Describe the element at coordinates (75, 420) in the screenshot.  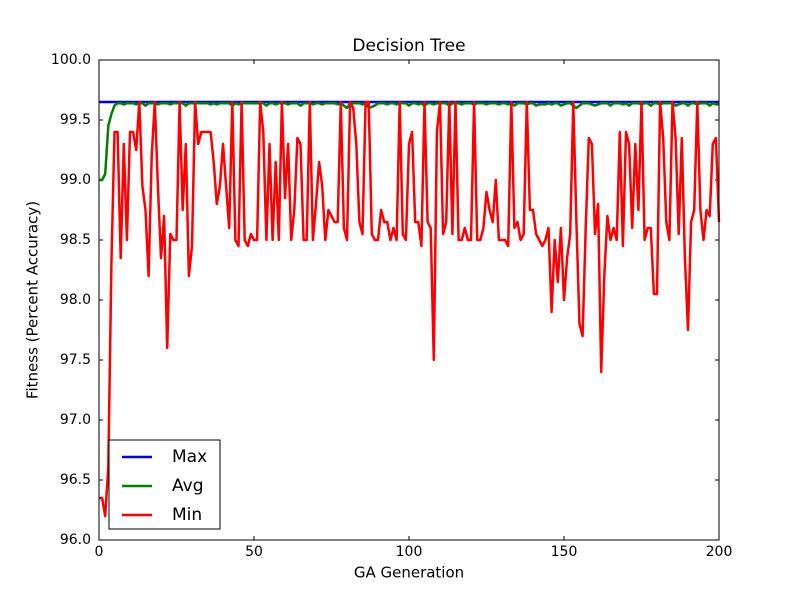
I see `y-tick-label: 97.0` at that location.